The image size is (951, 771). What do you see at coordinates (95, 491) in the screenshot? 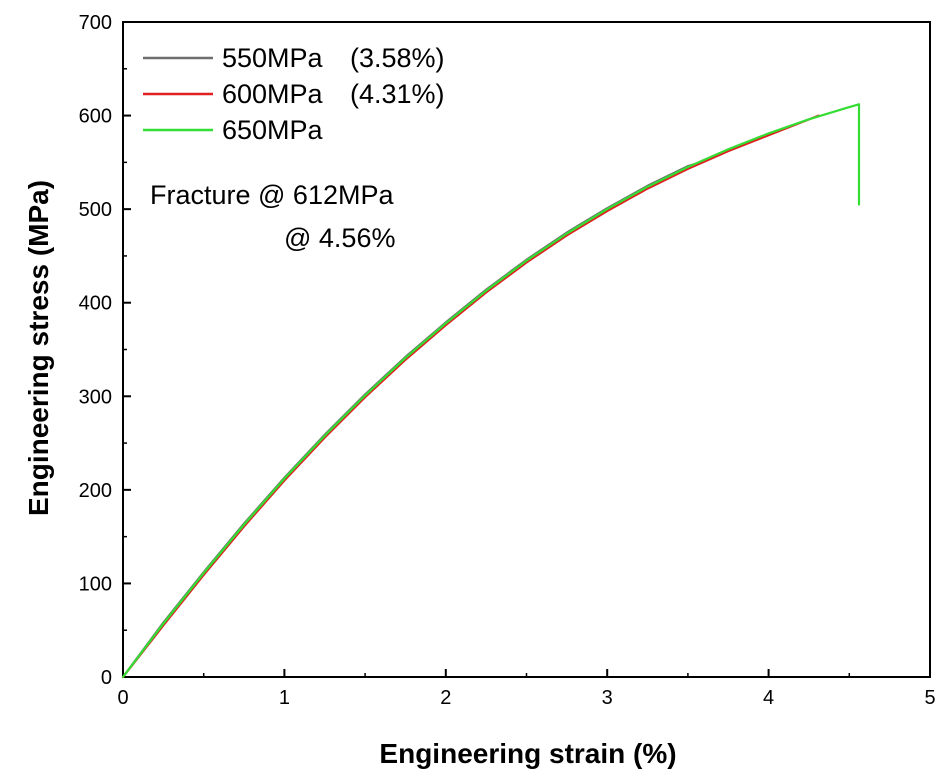
I see `y-tick-label: 200` at bounding box center [95, 491].